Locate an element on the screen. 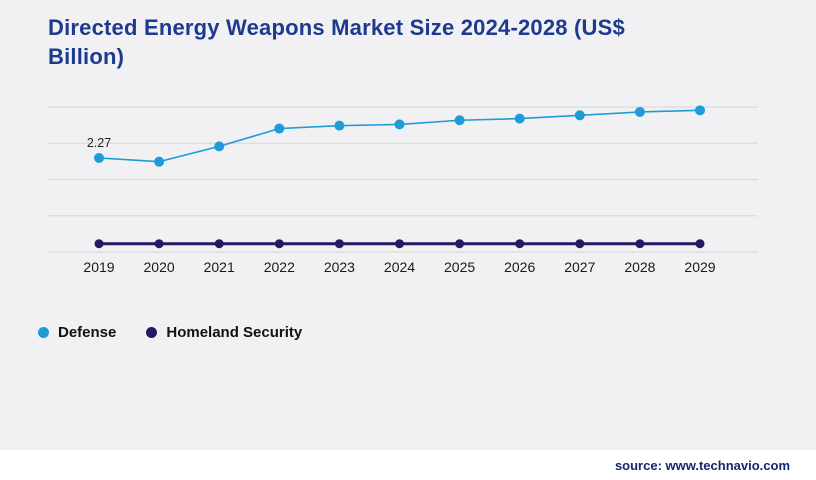  x-axis-label: 2029 is located at coordinates (699, 267).